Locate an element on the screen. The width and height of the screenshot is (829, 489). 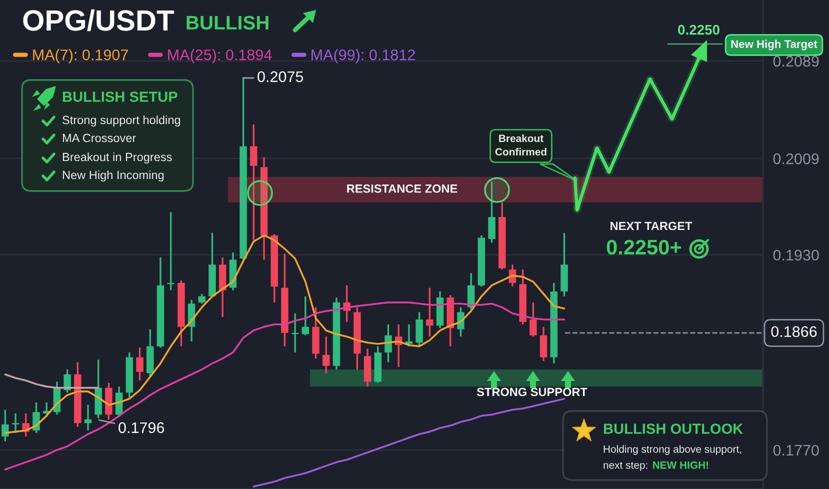
y-tick-label: 0.2089 is located at coordinates (796, 61).